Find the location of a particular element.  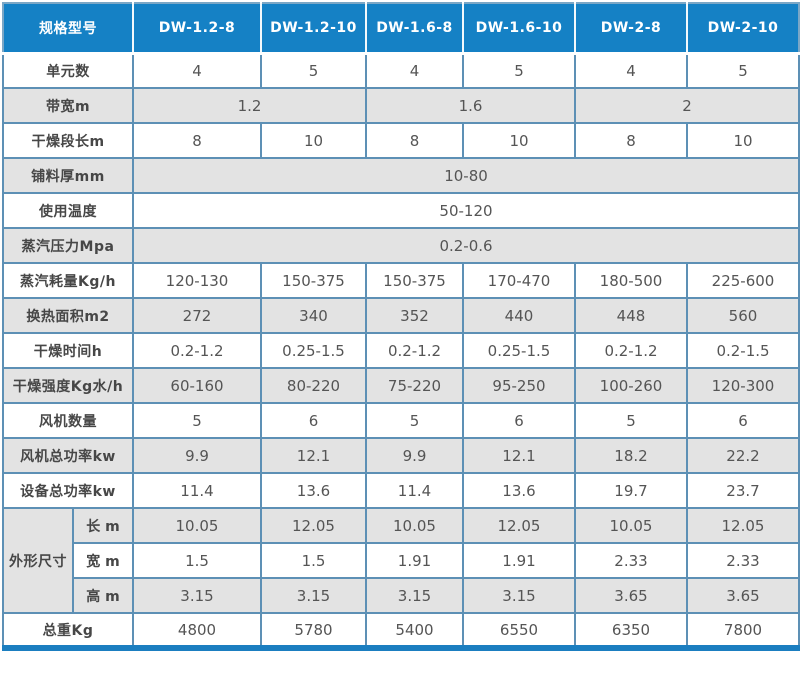

spec-value-cell: 0.25-1.5 is located at coordinates (313, 350).